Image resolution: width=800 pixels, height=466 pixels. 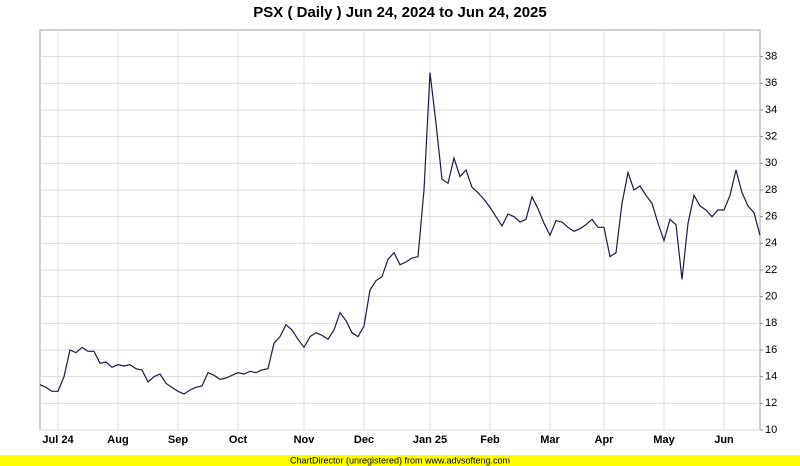 What do you see at coordinates (117, 440) in the screenshot?
I see `x-tick-label: Aug` at bounding box center [117, 440].